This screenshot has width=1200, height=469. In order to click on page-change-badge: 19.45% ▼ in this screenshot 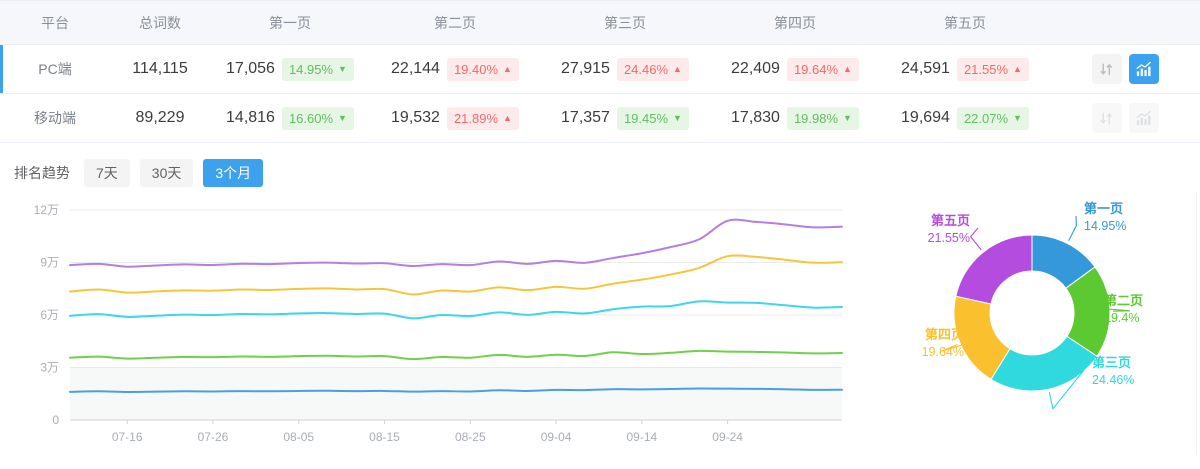, I will do `click(652, 118)`.